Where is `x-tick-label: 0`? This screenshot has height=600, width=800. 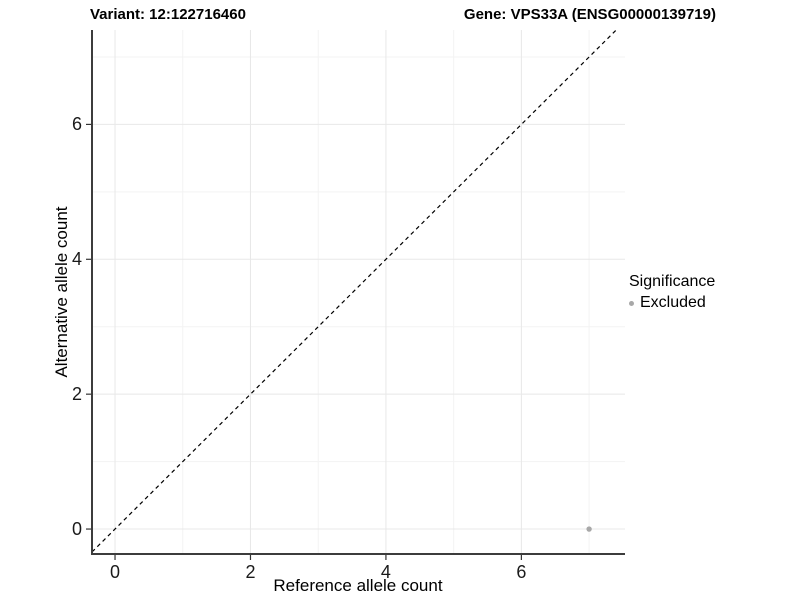
x-tick-label: 0 is located at coordinates (115, 572).